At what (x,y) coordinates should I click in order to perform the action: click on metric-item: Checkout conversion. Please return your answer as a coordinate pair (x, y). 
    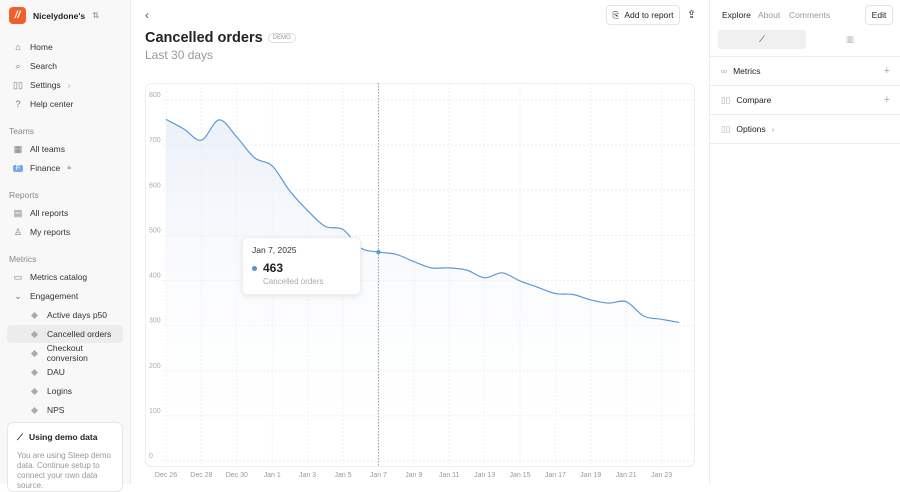
    Looking at the image, I should click on (65, 353).